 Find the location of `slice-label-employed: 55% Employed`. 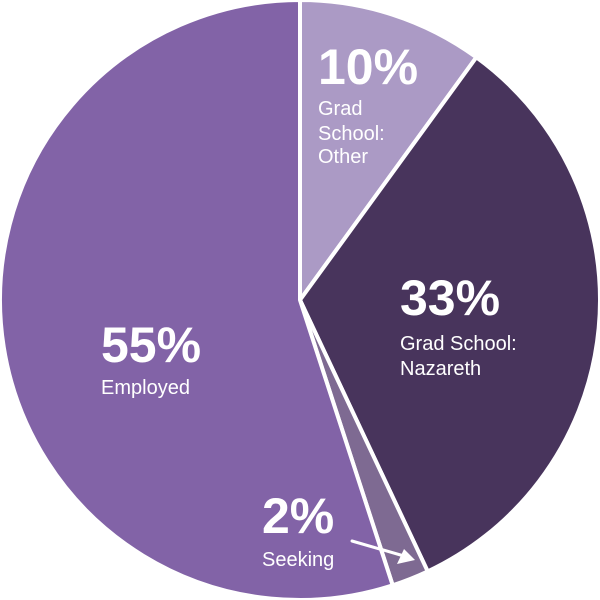

slice-label-employed: 55% Employed is located at coordinates (151, 358).